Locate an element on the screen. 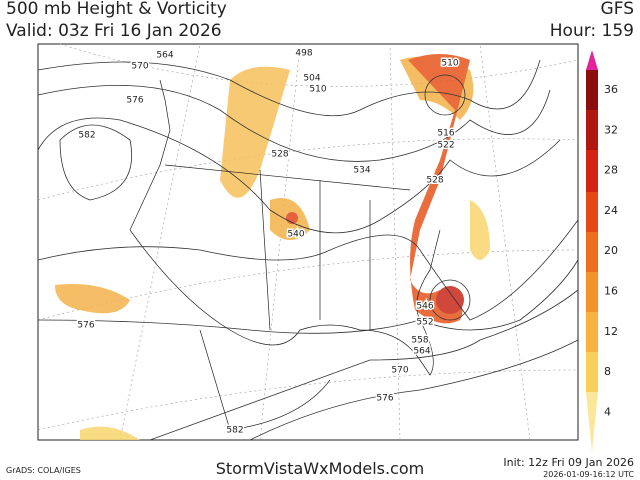 Image resolution: width=640 pixels, height=480 pixels. contour-label: 522 is located at coordinates (445, 146).